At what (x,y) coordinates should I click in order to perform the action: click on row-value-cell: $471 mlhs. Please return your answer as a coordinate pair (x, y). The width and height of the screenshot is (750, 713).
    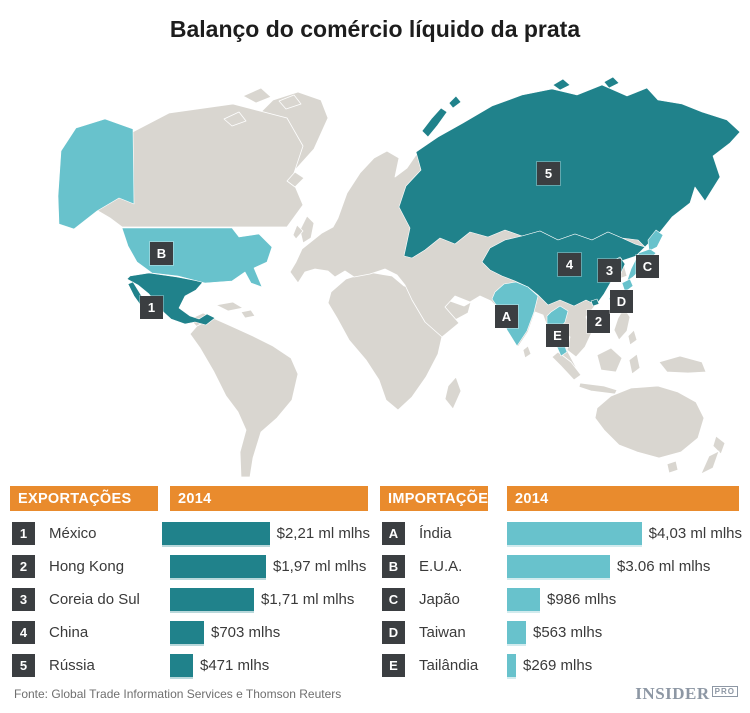
    Looking at the image, I should click on (270, 665).